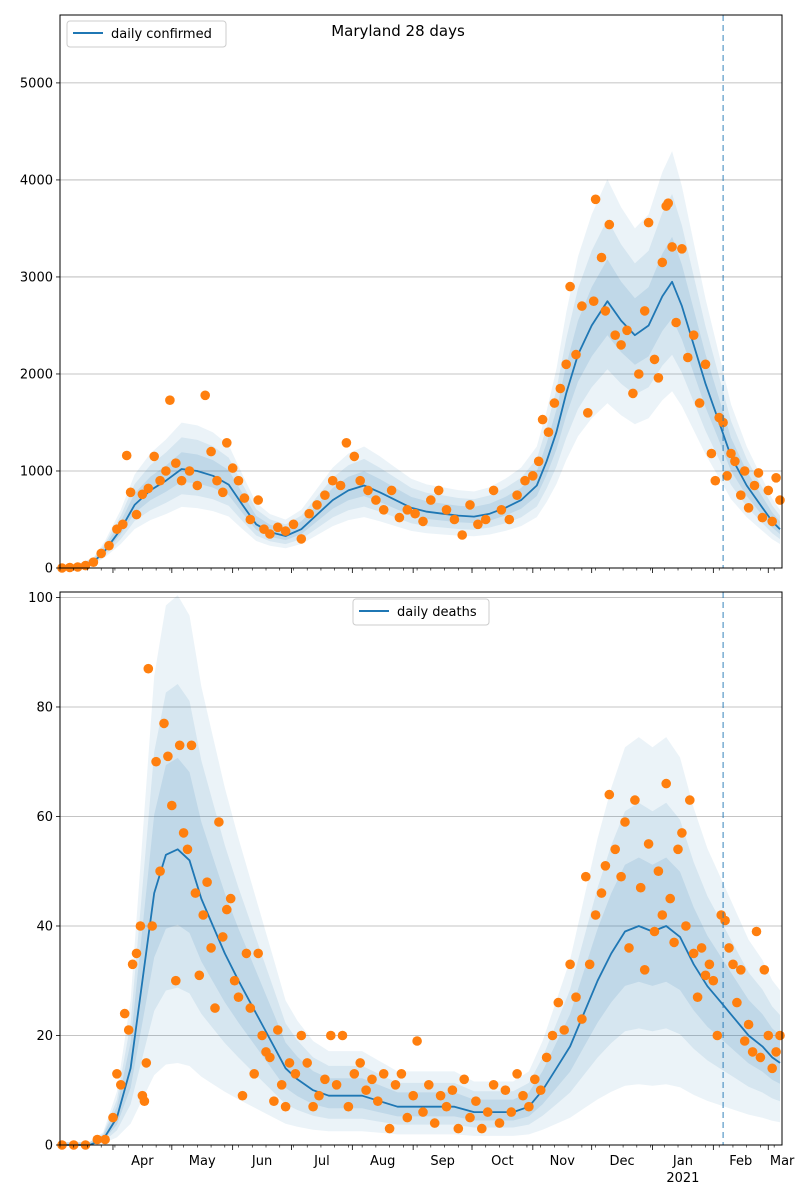 Image resolution: width=800 pixels, height=1200 pixels. I want to click on y-tick-label: 5000, so click(36, 83).